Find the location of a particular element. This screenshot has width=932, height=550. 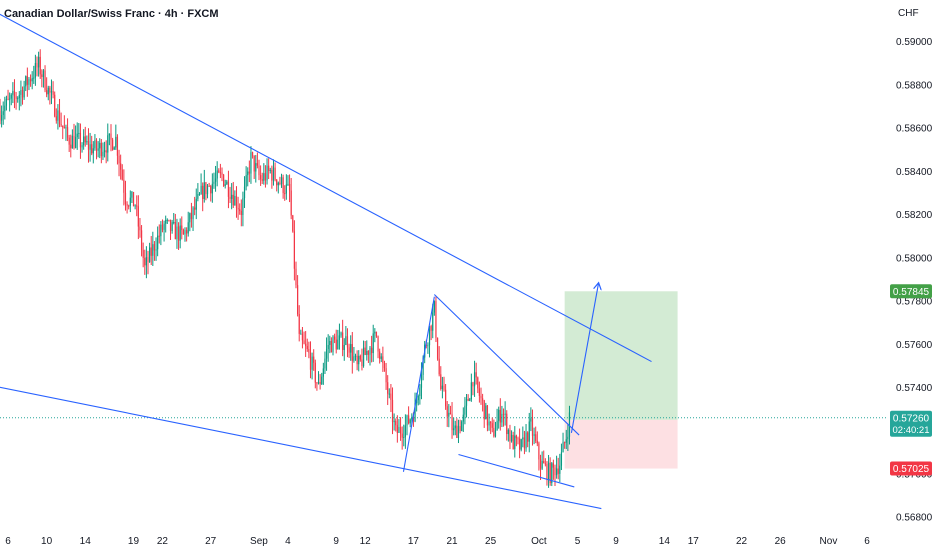

y-tick-label: 0.59000 is located at coordinates (914, 42).